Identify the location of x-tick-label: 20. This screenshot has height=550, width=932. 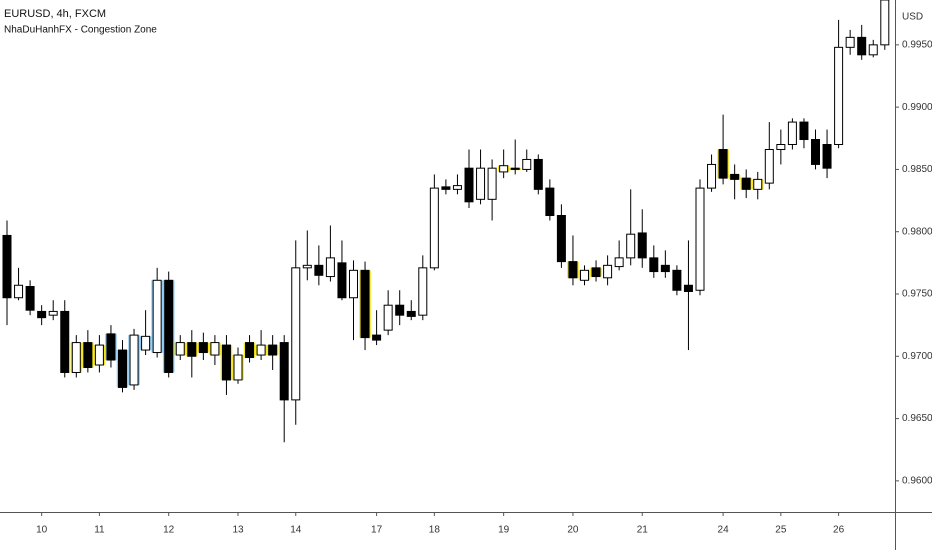
(573, 530).